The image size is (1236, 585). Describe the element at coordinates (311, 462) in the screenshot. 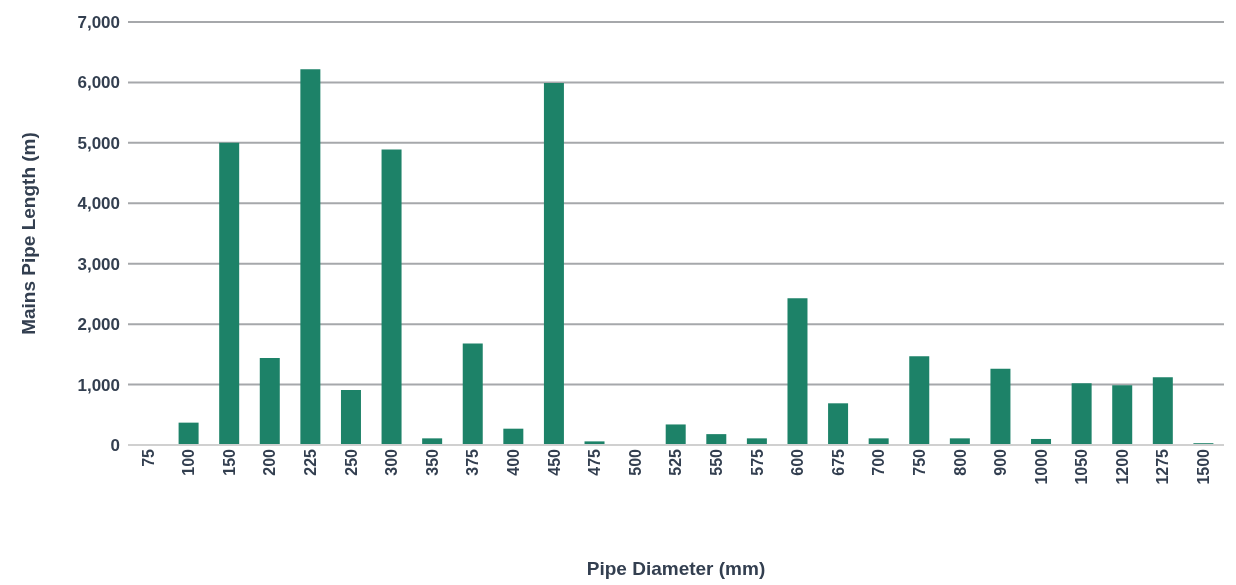

I see `x-tick-label: 225` at that location.